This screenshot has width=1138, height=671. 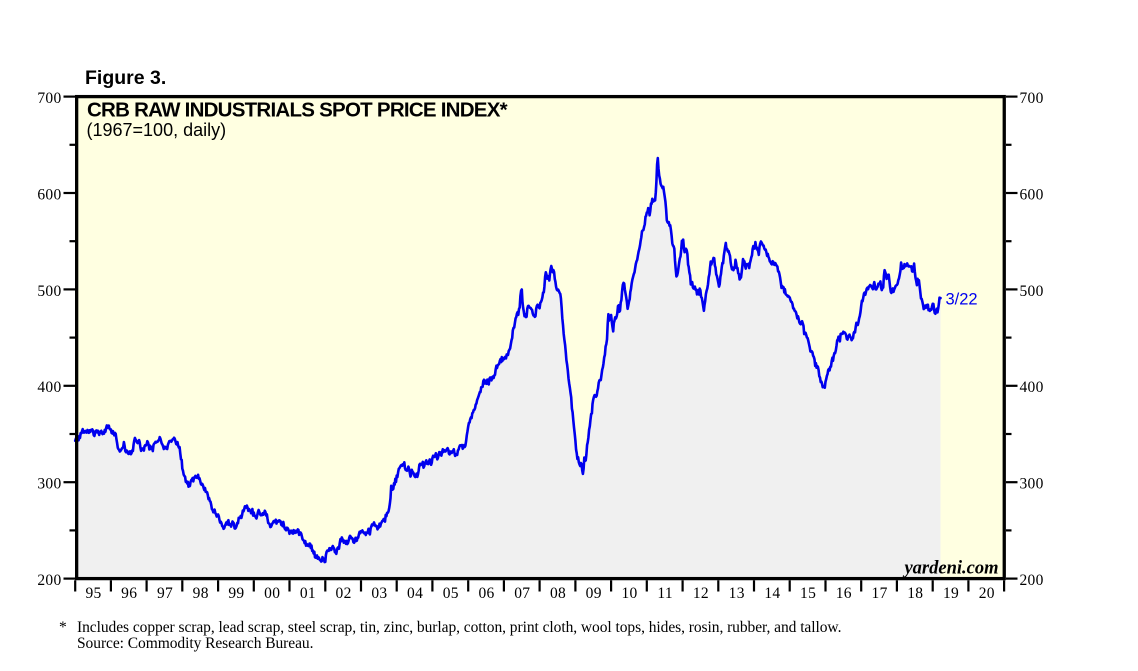 What do you see at coordinates (701, 593) in the screenshot?
I see `svg-text: 12` at bounding box center [701, 593].